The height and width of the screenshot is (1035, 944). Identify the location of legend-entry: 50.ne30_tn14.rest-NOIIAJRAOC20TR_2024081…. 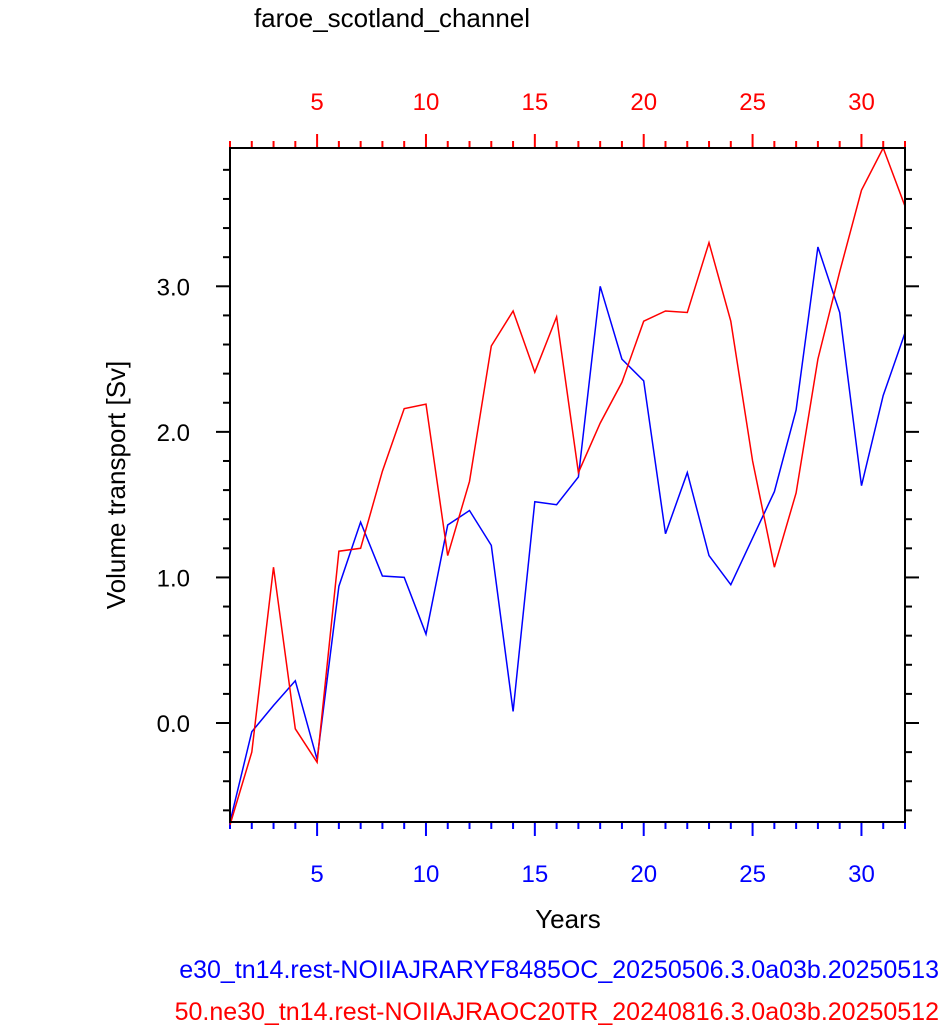
(557, 1012).